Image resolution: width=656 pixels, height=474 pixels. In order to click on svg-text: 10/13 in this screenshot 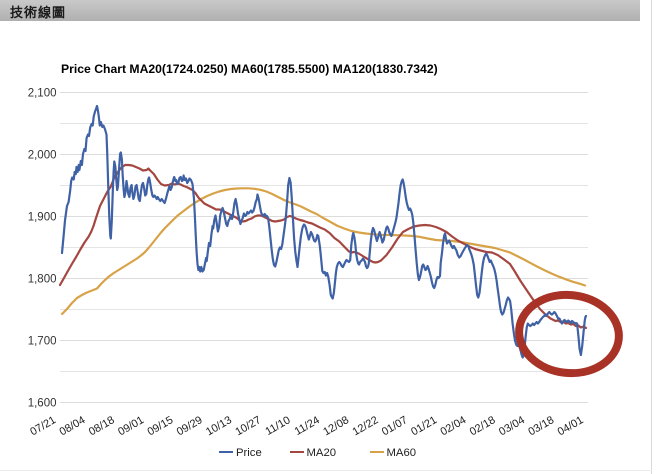, I will do `click(219, 426)`.